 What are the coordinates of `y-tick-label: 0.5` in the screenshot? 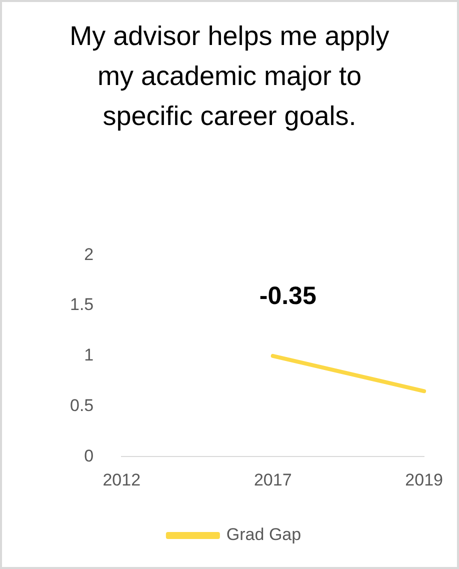 It's located at (82, 405).